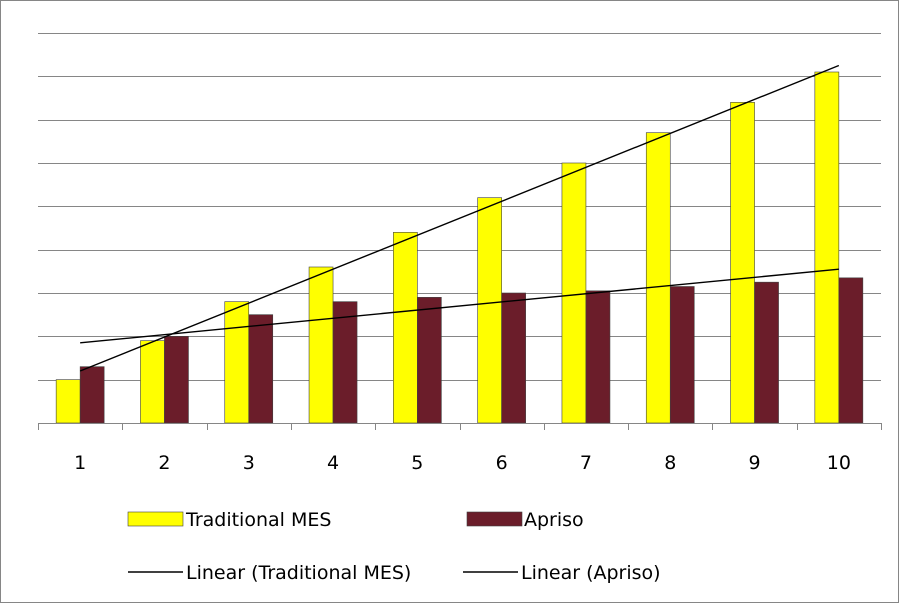 The width and height of the screenshot is (899, 603). I want to click on x-tick-label: 1, so click(80, 463).